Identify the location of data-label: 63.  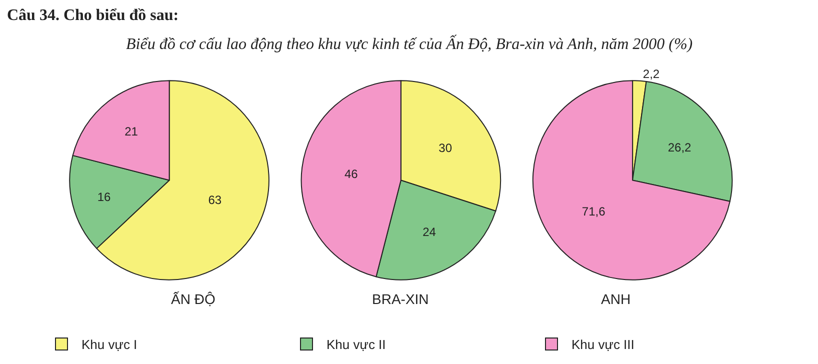
(215, 200).